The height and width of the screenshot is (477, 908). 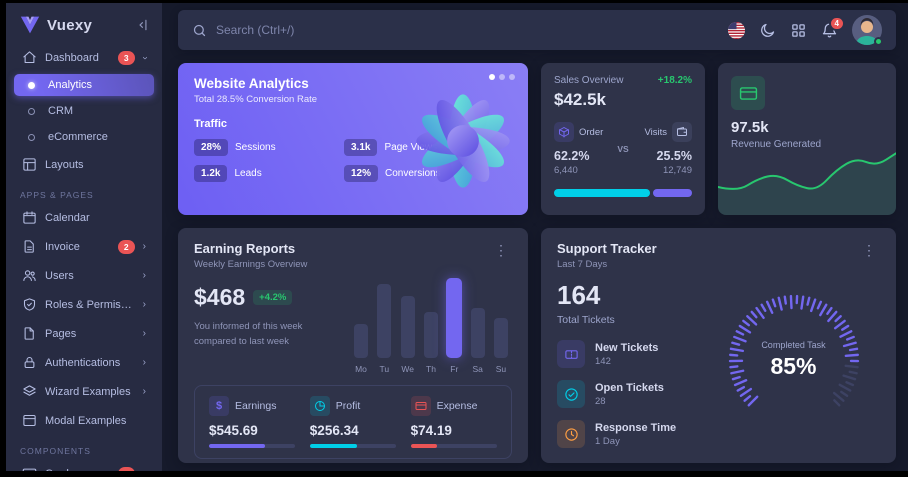 I want to click on sidebar-item-dashboard: Dashboard 3 ›, so click(x=84, y=57).